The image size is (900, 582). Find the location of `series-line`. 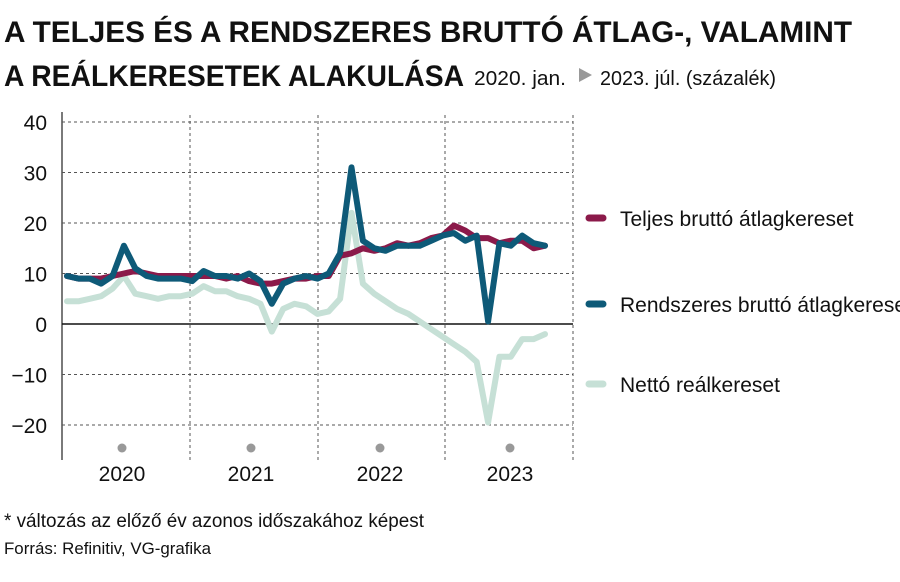

series-line is located at coordinates (306, 244).